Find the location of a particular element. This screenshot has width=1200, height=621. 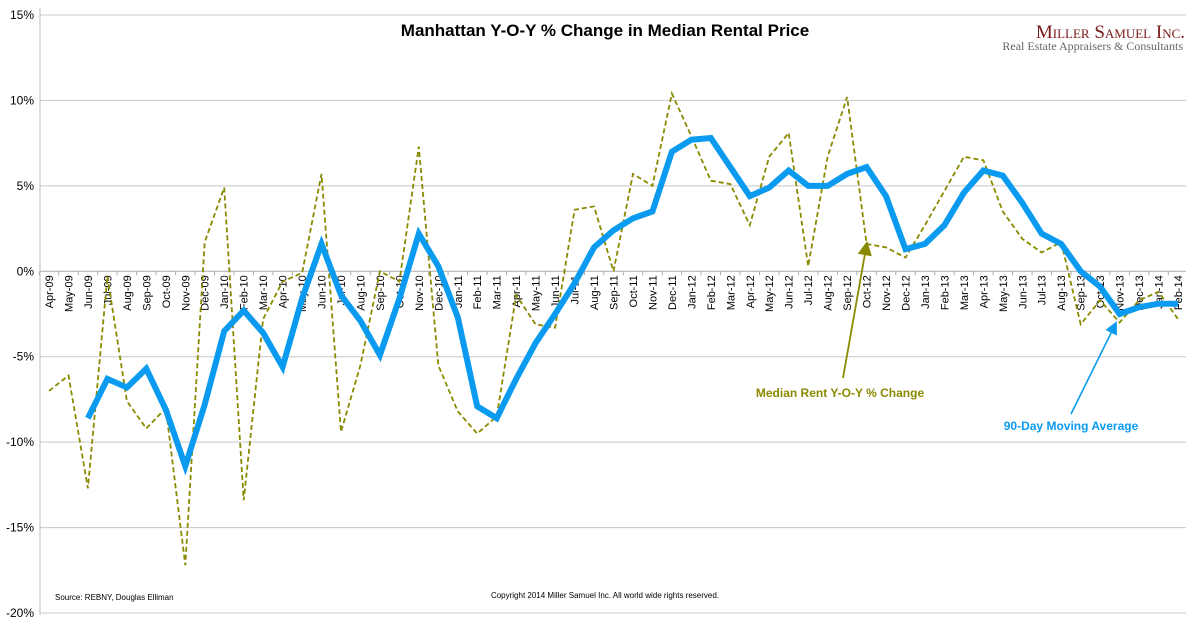

x-tick-label: Apr-10 is located at coordinates (284, 291).